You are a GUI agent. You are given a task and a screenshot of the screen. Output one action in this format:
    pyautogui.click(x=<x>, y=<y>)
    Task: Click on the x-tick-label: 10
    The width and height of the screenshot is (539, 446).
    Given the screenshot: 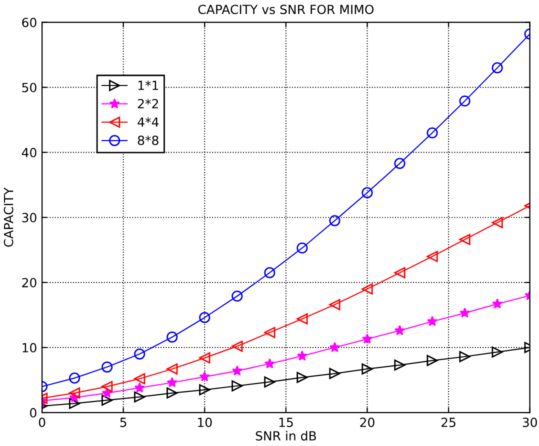 What is the action you would take?
    pyautogui.click(x=205, y=423)
    